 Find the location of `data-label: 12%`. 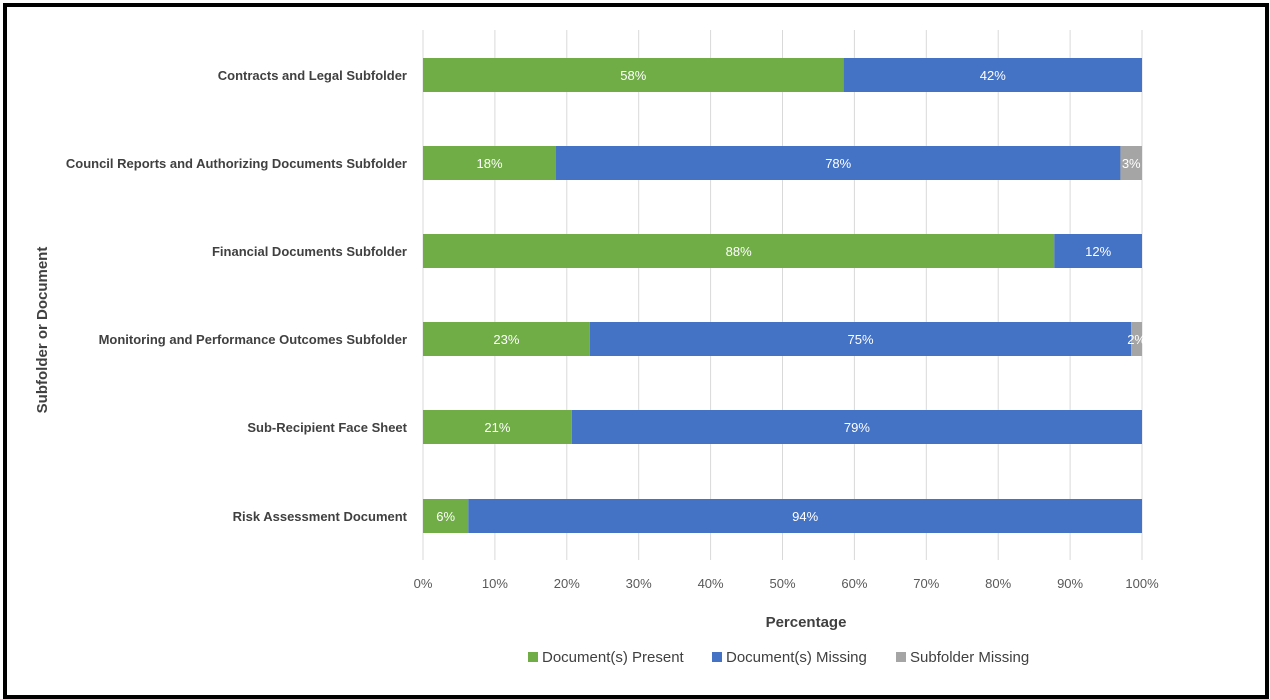

data-label: 12% is located at coordinates (1098, 251).